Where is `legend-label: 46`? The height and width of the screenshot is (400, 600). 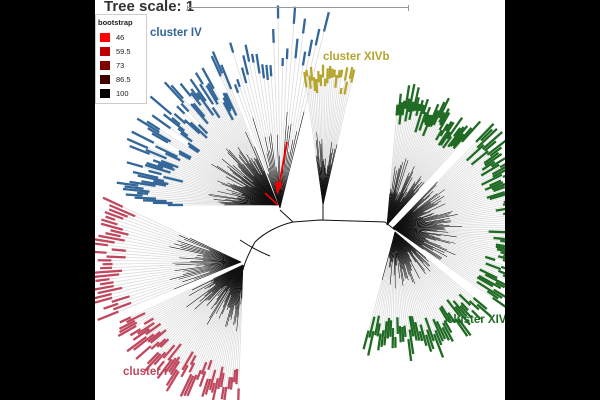 legend-label: 46 is located at coordinates (120, 37).